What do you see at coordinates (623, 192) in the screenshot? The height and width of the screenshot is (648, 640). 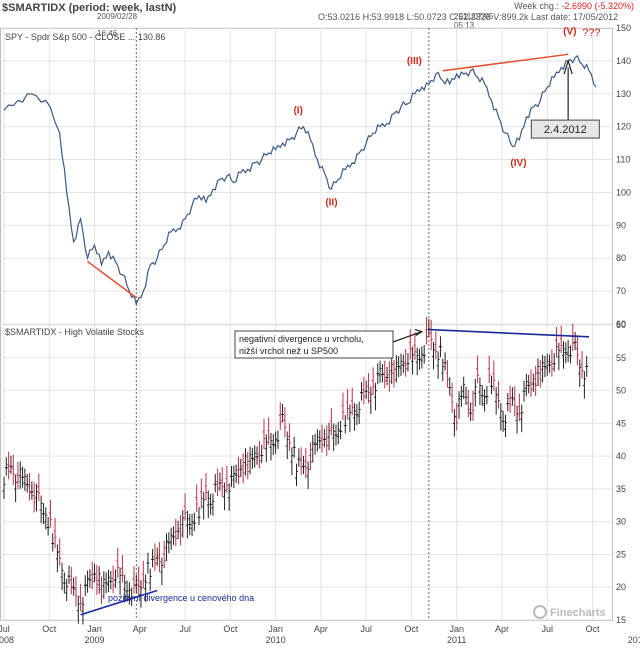 I see `spy-y-tick: 100` at bounding box center [623, 192].